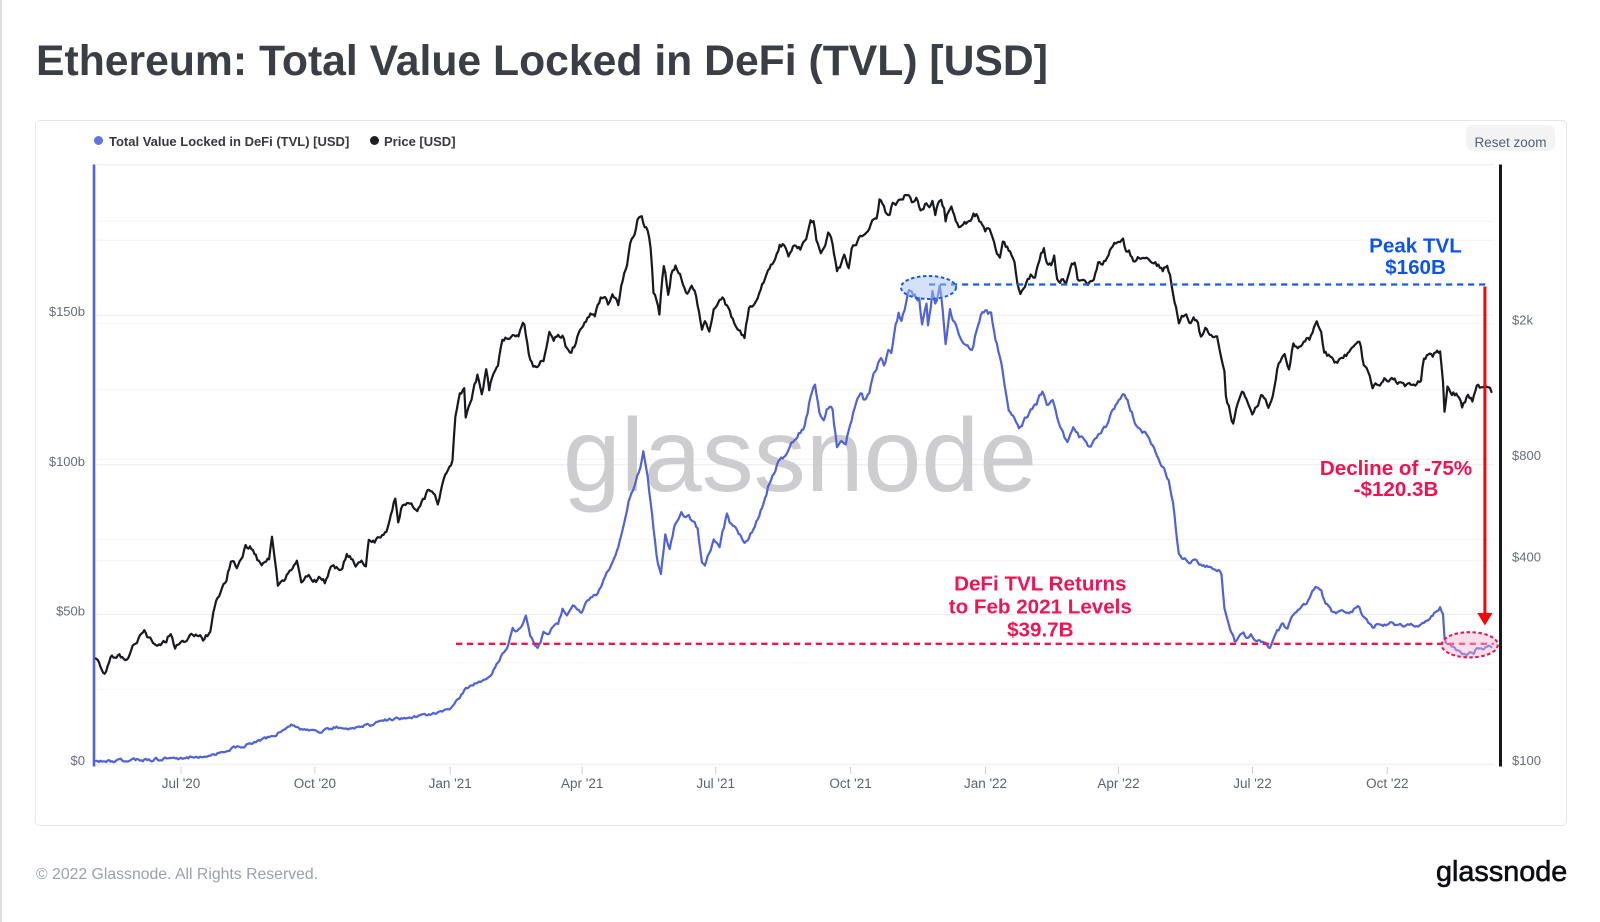 Image resolution: width=1600 pixels, height=922 pixels. Describe the element at coordinates (1526, 455) in the screenshot. I see `svg-text: $800` at that location.